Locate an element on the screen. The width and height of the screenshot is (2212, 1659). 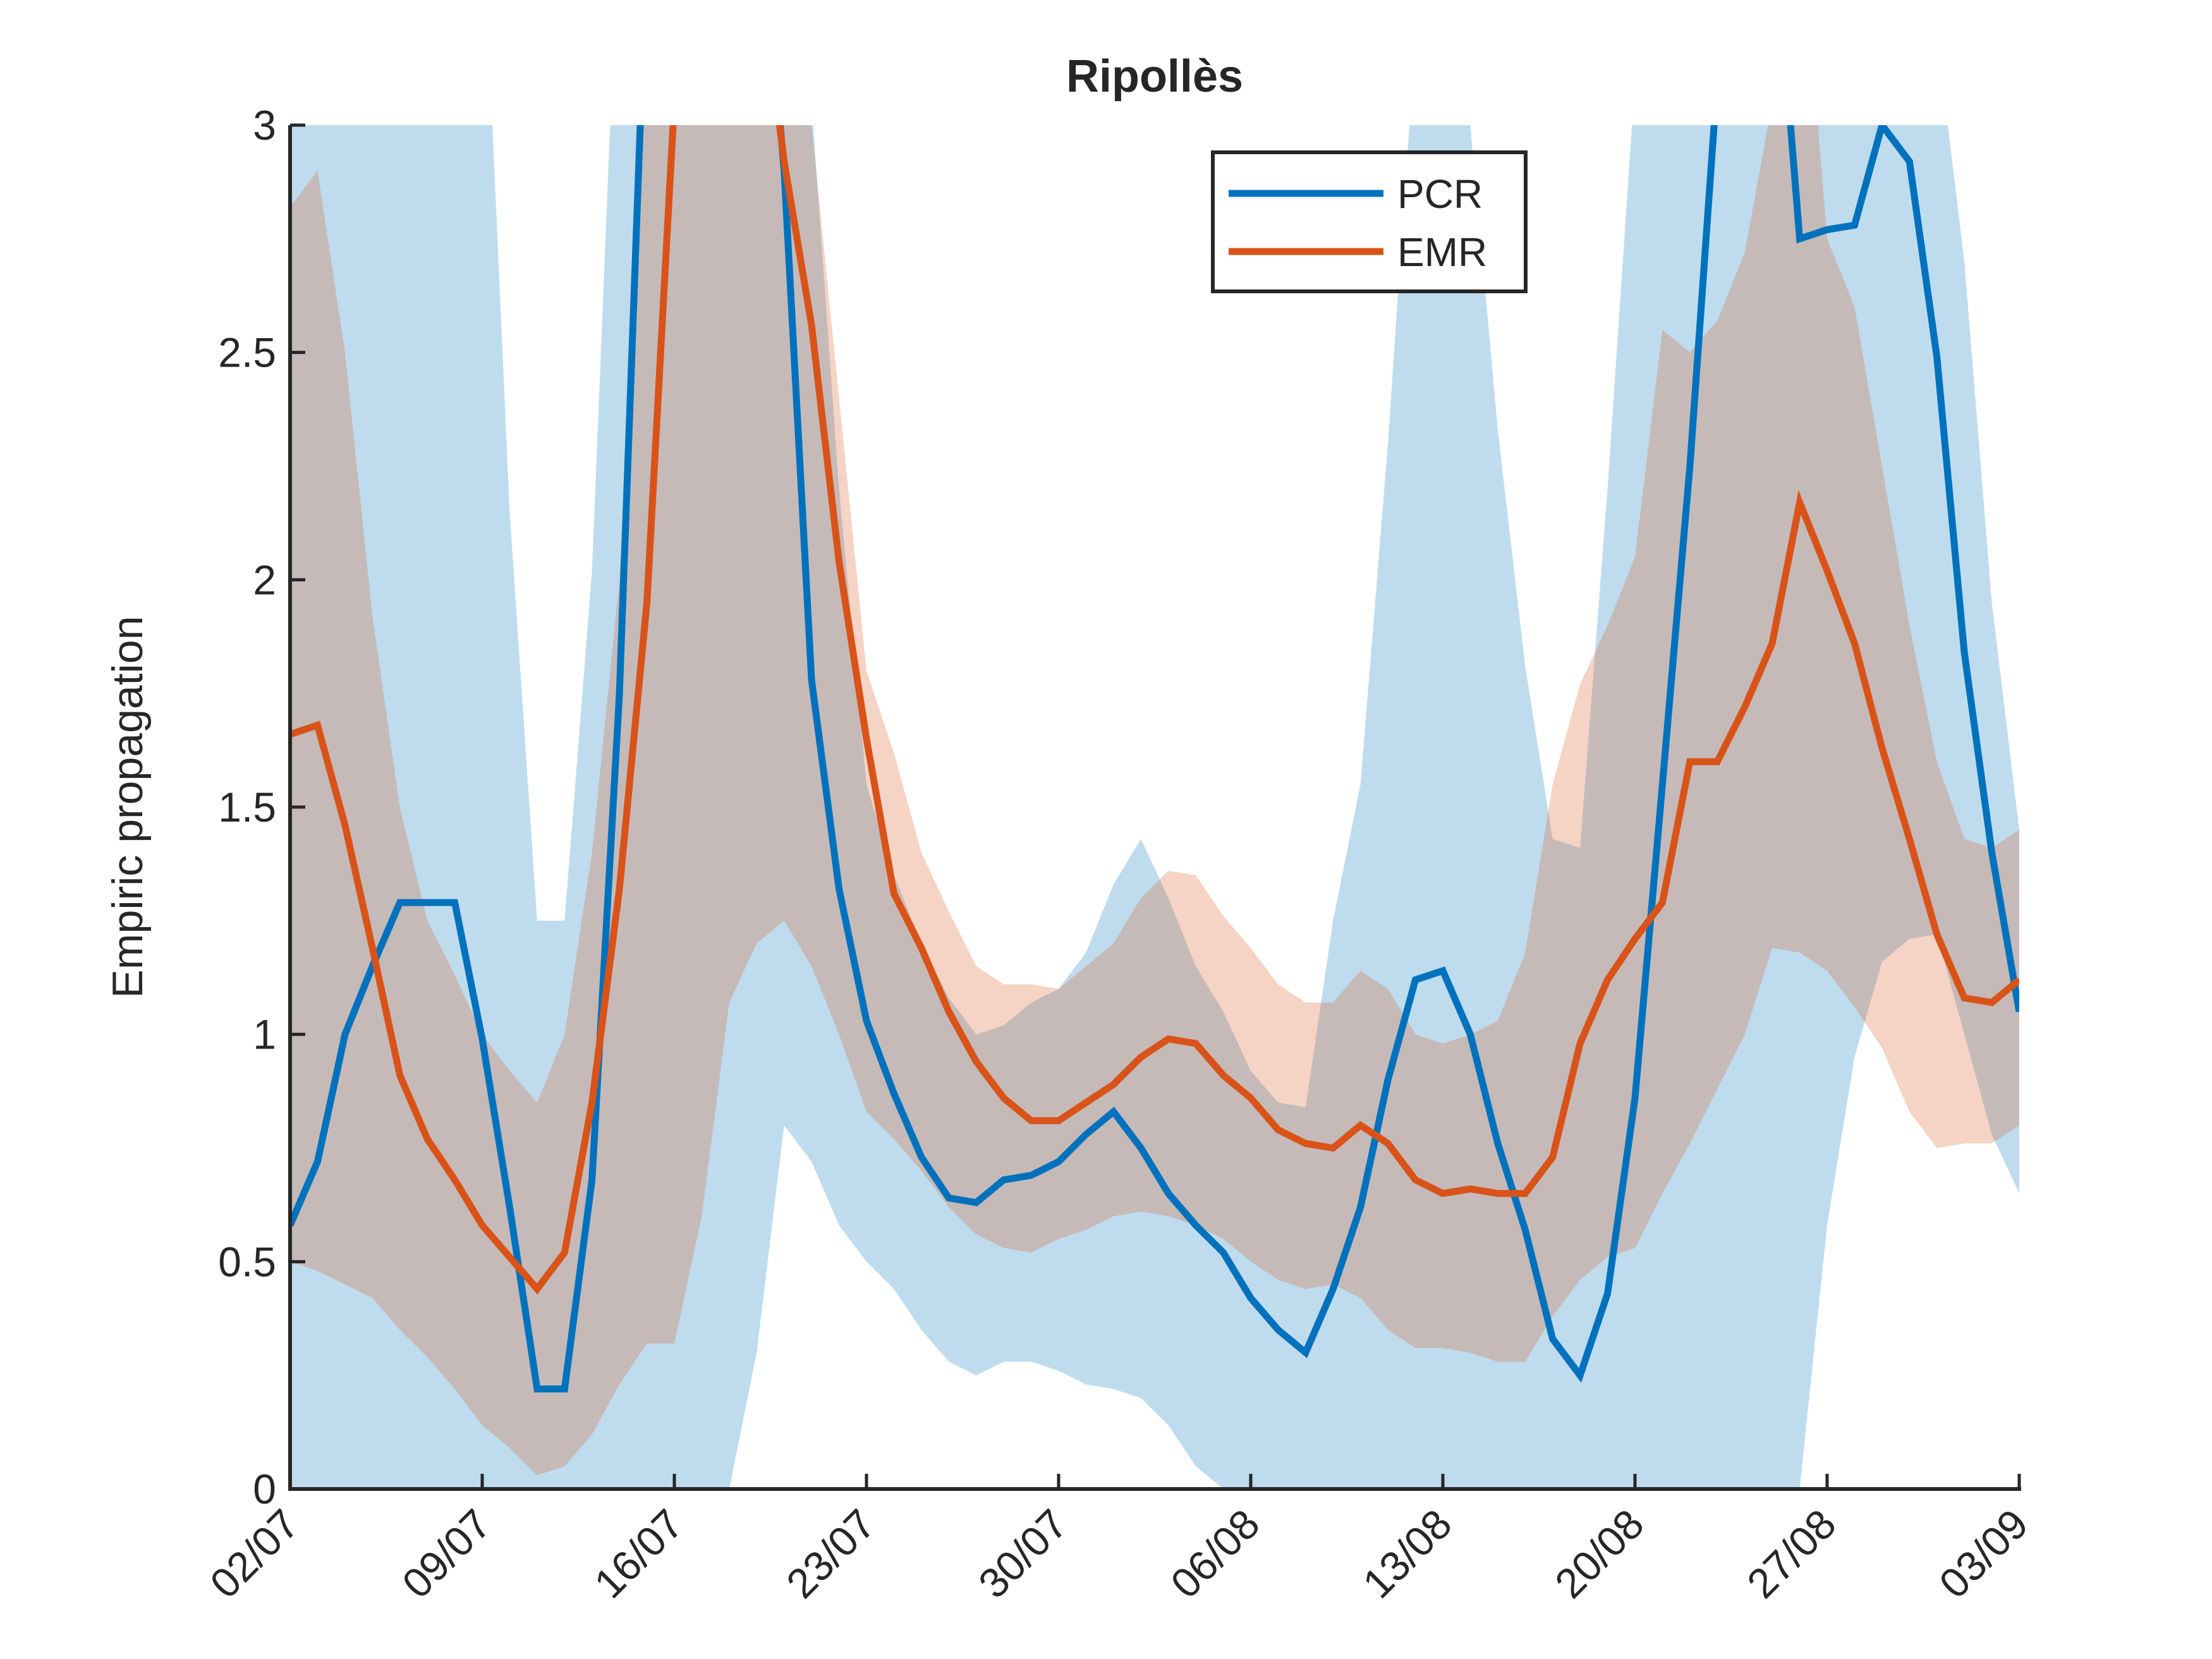
y-axis-label: Empiric propagation is located at coordinates (128, 807).